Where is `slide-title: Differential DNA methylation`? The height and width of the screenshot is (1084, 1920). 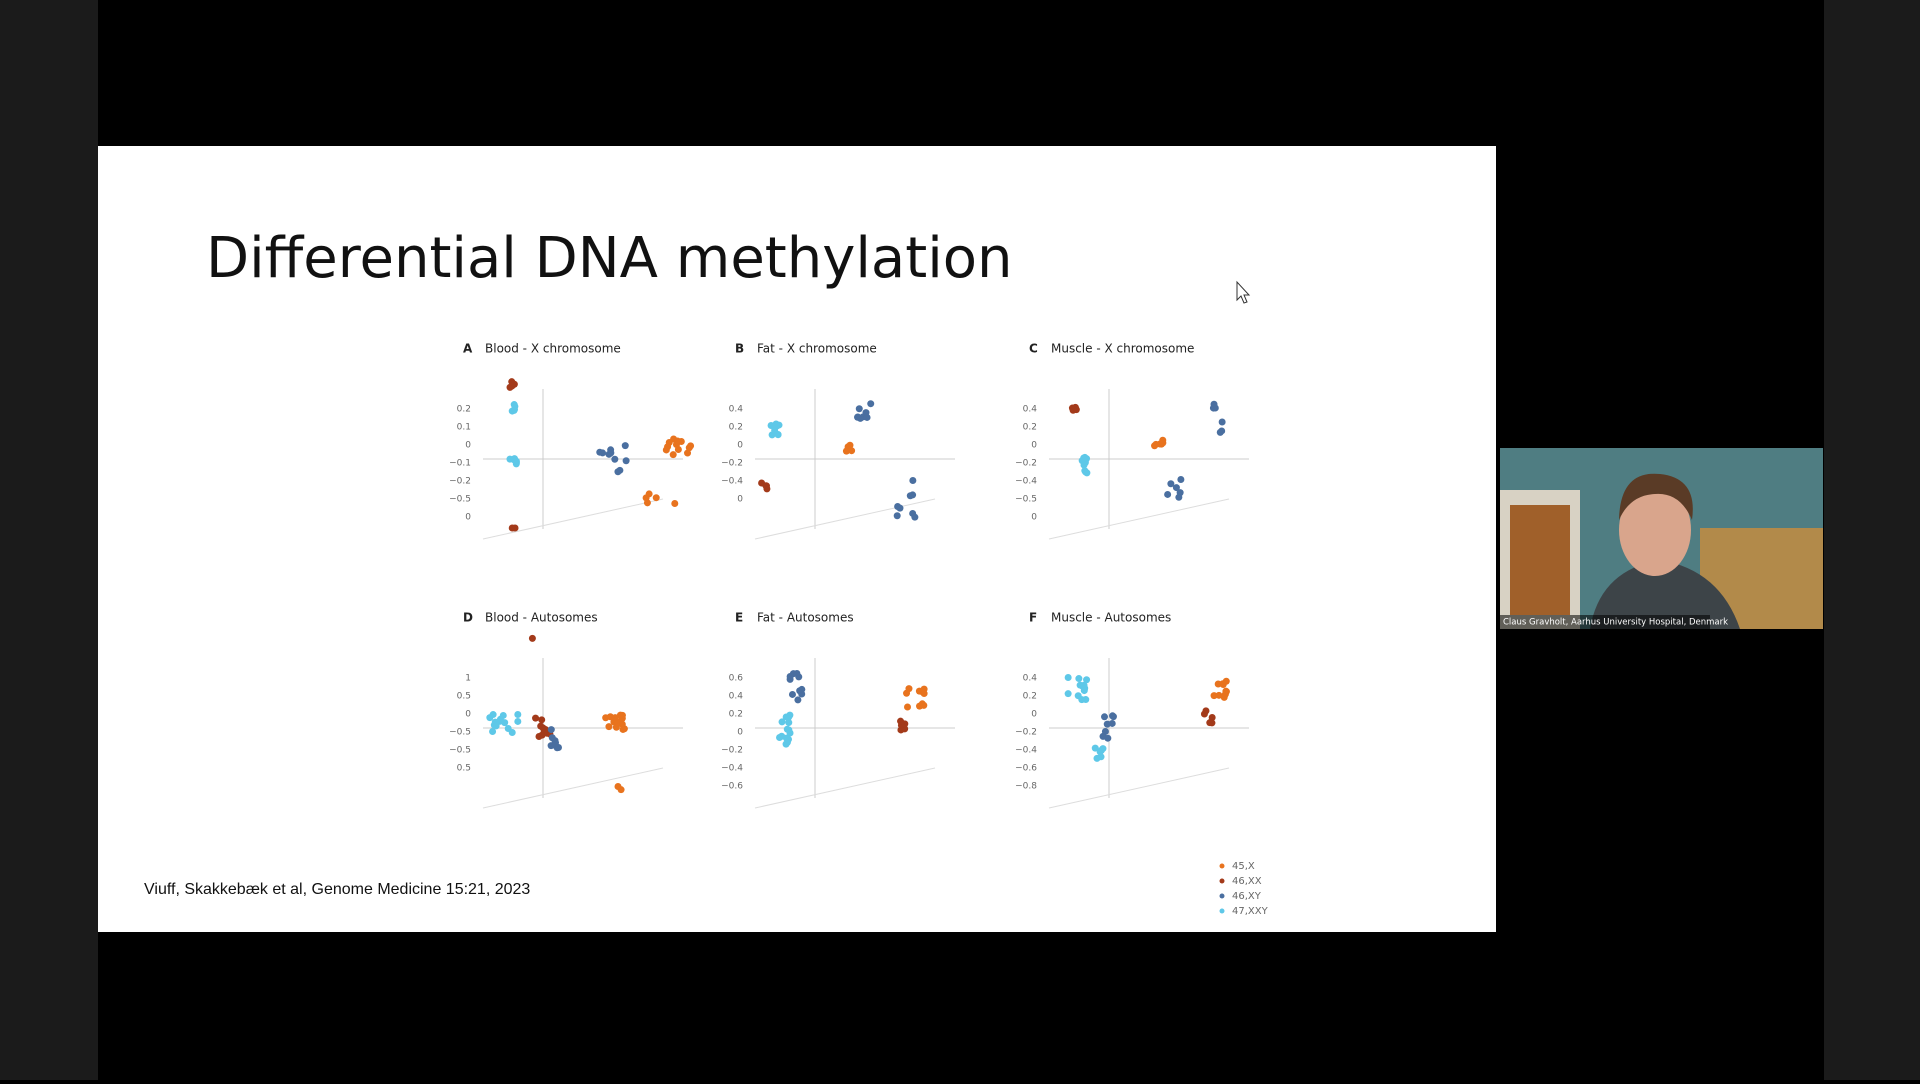
slide-title: Differential DNA methylation is located at coordinates (609, 258).